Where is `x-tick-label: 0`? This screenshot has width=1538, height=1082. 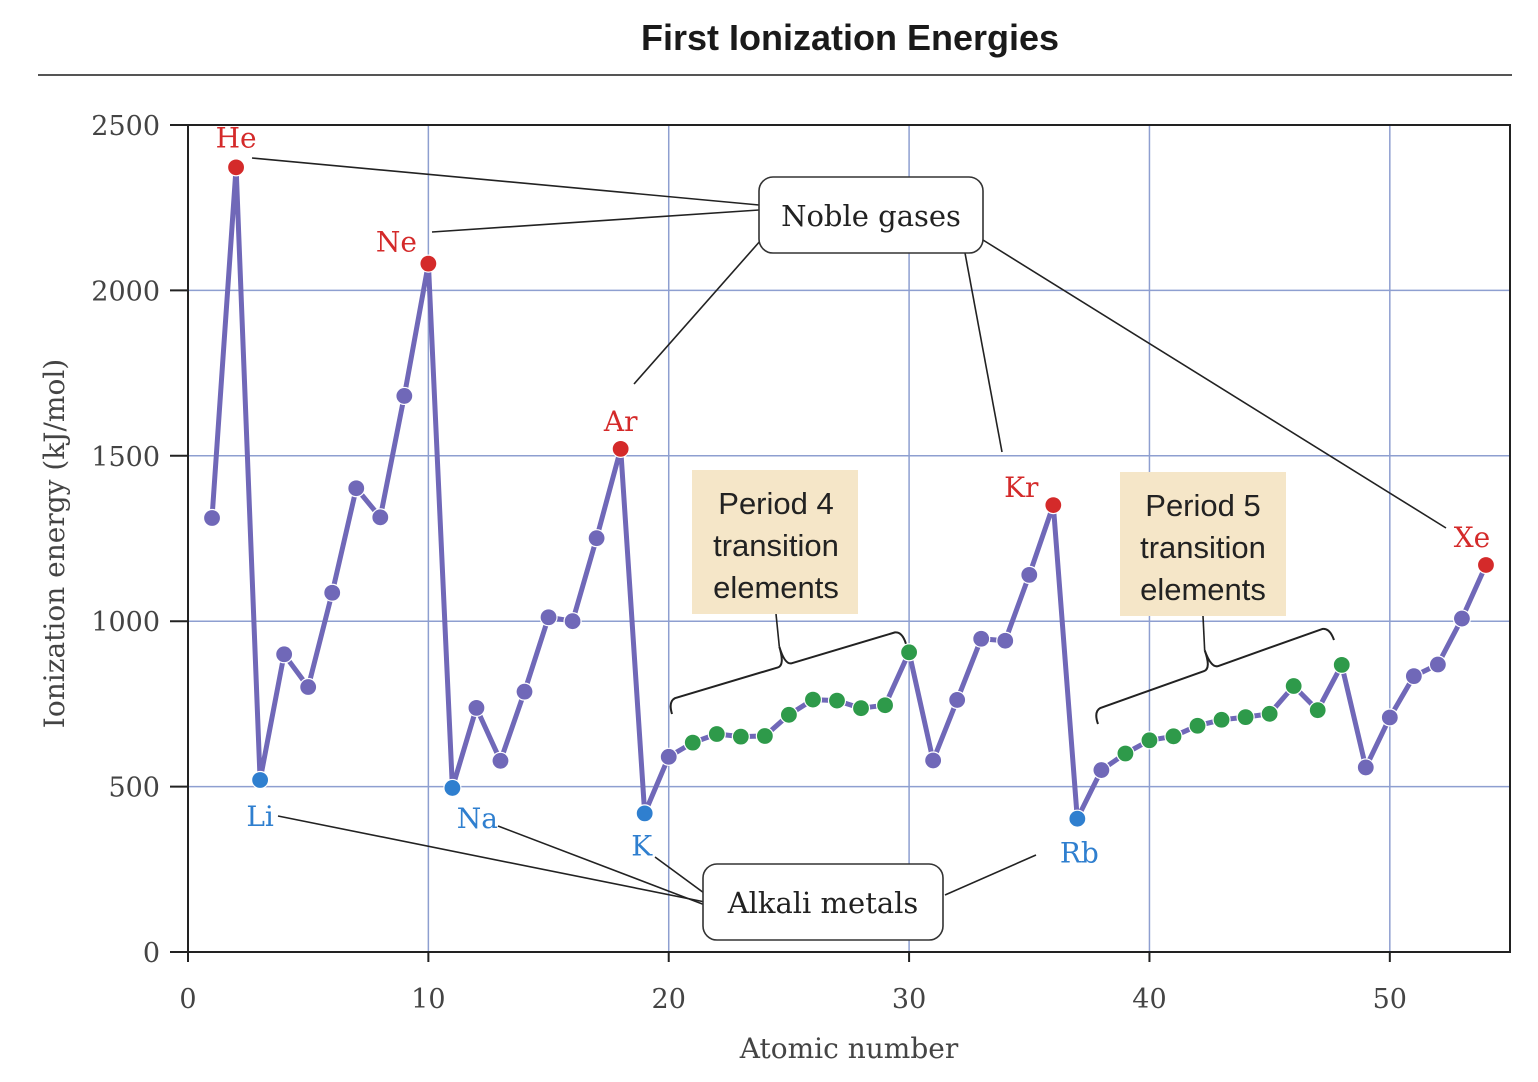
x-tick-label: 0 is located at coordinates (187, 999).